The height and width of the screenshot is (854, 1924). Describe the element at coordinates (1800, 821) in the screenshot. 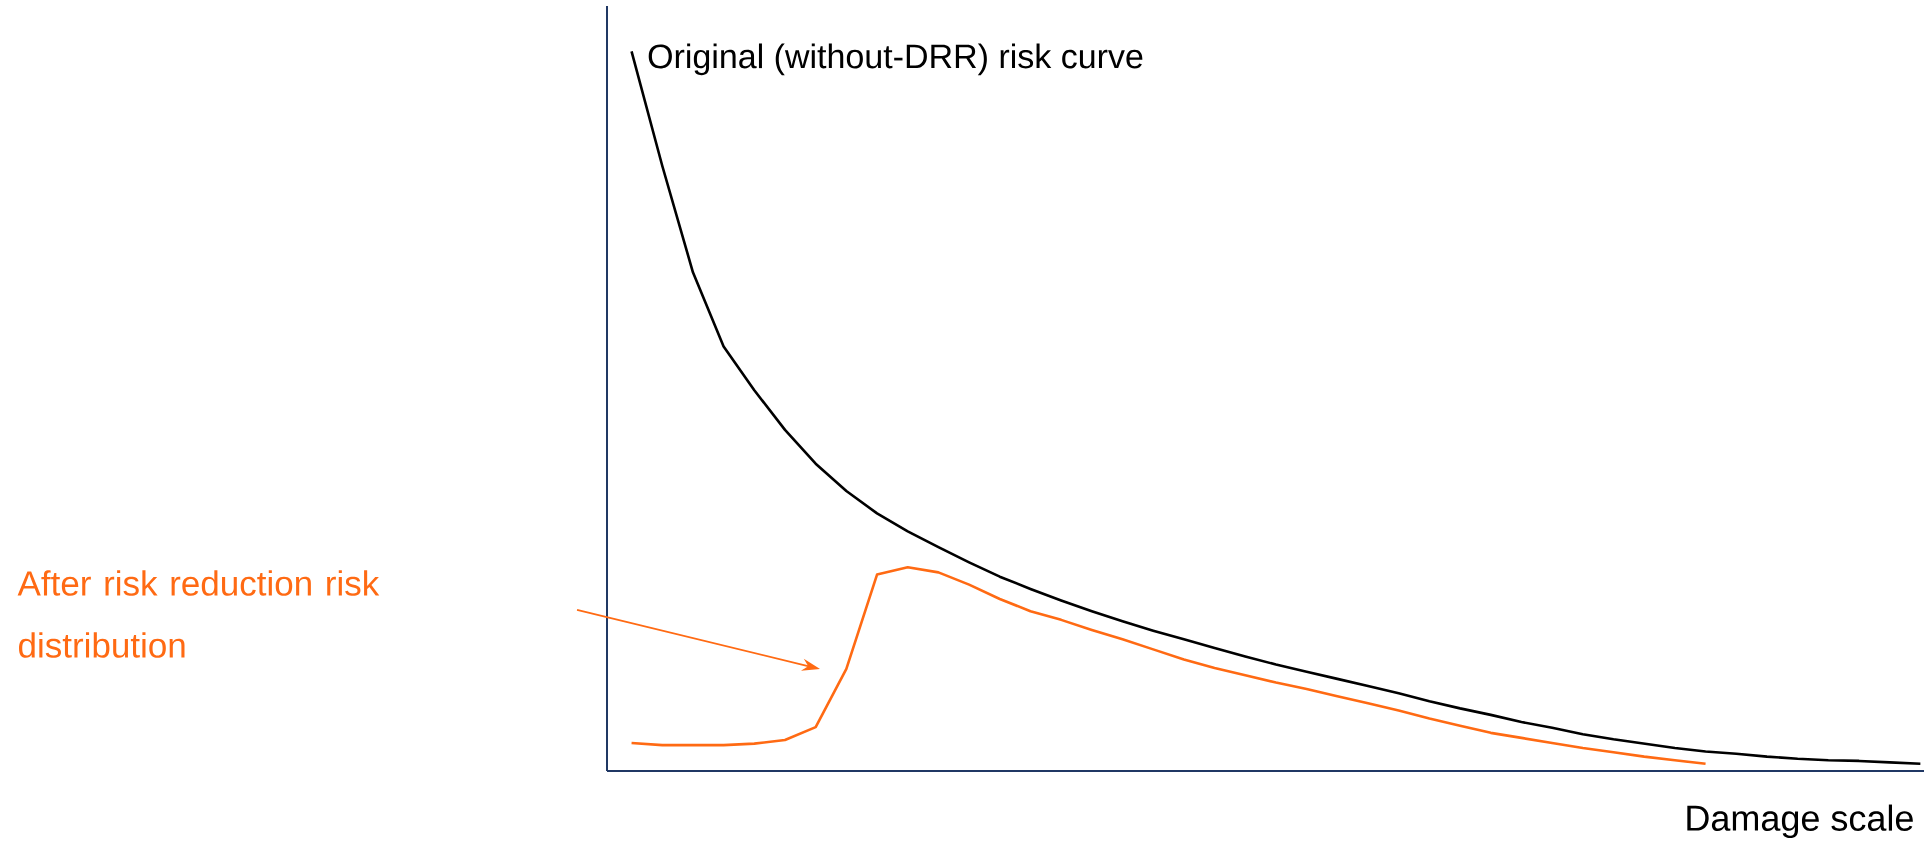

I see `x-axis-title: Damage scale` at that location.